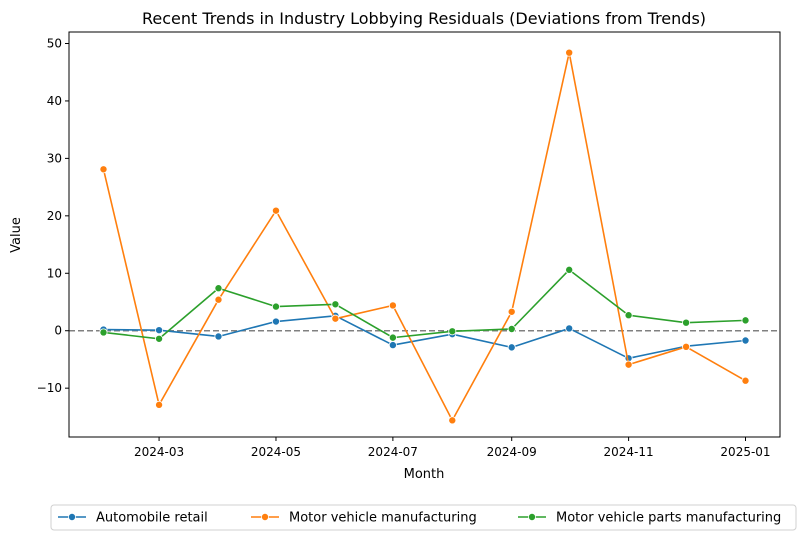 This screenshot has width=806, height=540. What do you see at coordinates (668, 518) in the screenshot?
I see `legend-label: Motor vehicle parts manufacturing` at bounding box center [668, 518].